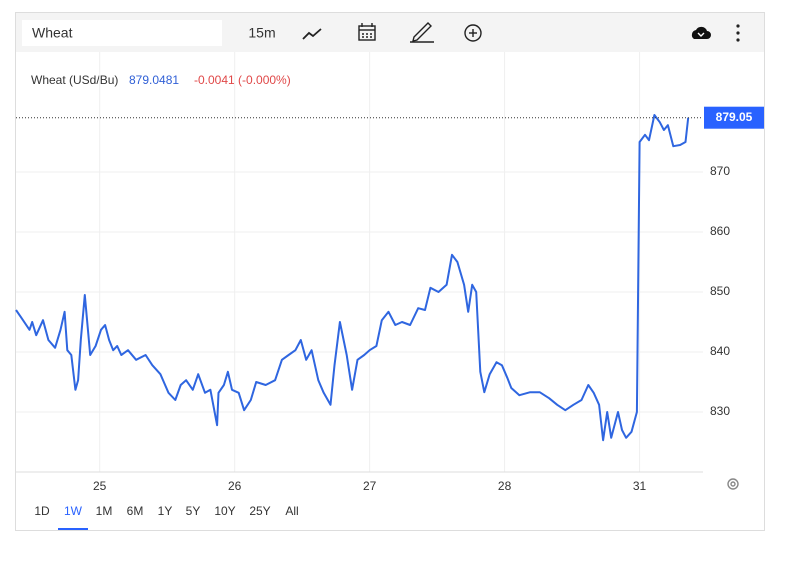  What do you see at coordinates (367, 32) in the screenshot?
I see `calendar-icon` at bounding box center [367, 32].